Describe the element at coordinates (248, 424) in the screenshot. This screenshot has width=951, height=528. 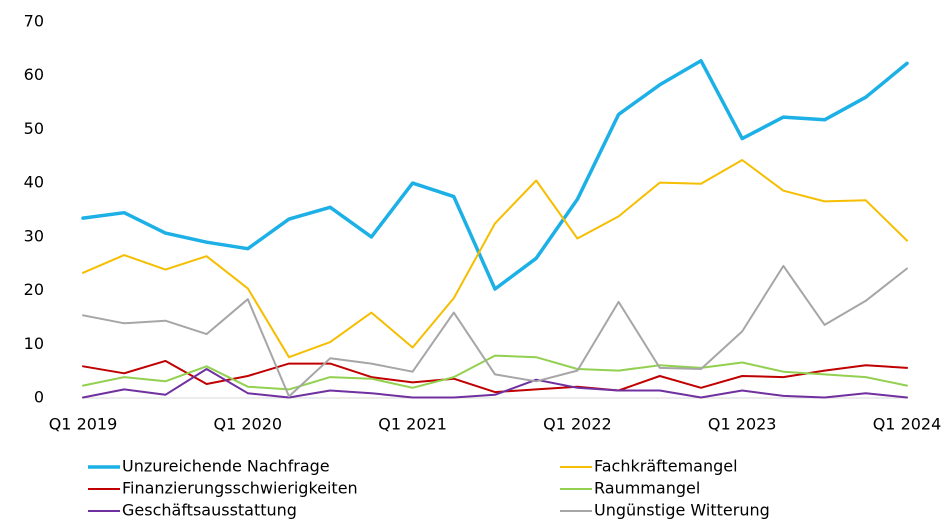
I see `x-tick-label: Q1 2020` at that location.